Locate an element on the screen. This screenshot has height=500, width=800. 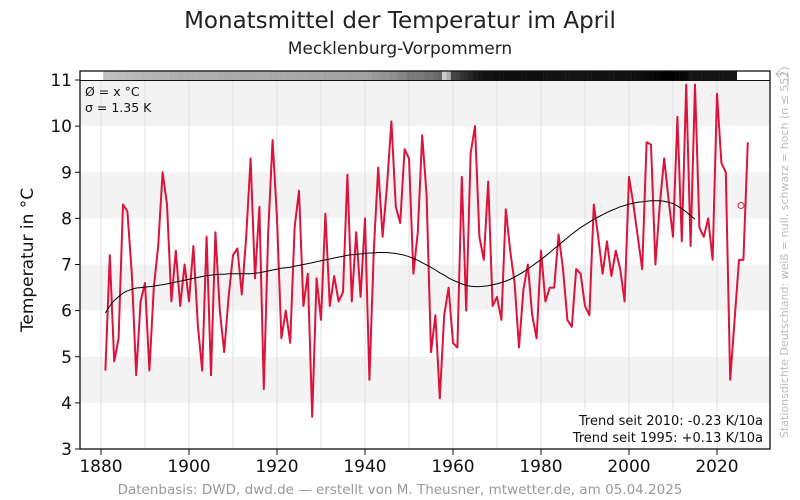
y-tick-label: 10 is located at coordinates (61, 127).